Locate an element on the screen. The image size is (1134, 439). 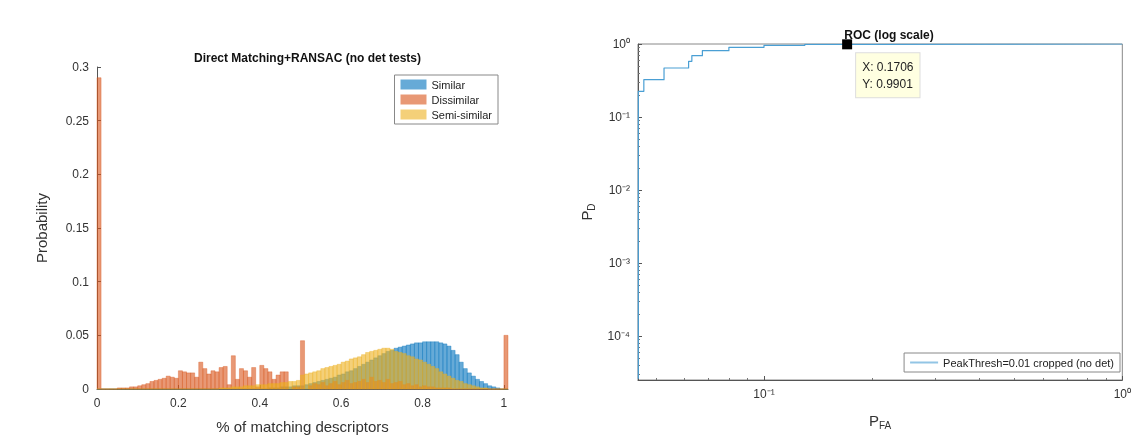
y-tick-label: 10⁻⁴ is located at coordinates (618, 336).